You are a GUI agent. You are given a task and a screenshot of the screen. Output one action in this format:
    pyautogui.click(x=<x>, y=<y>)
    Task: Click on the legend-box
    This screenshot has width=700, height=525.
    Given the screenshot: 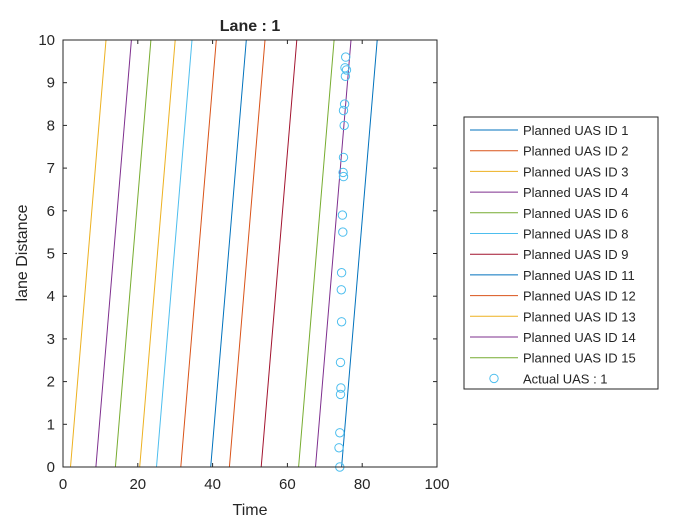 What is the action you would take?
    pyautogui.click(x=561, y=253)
    